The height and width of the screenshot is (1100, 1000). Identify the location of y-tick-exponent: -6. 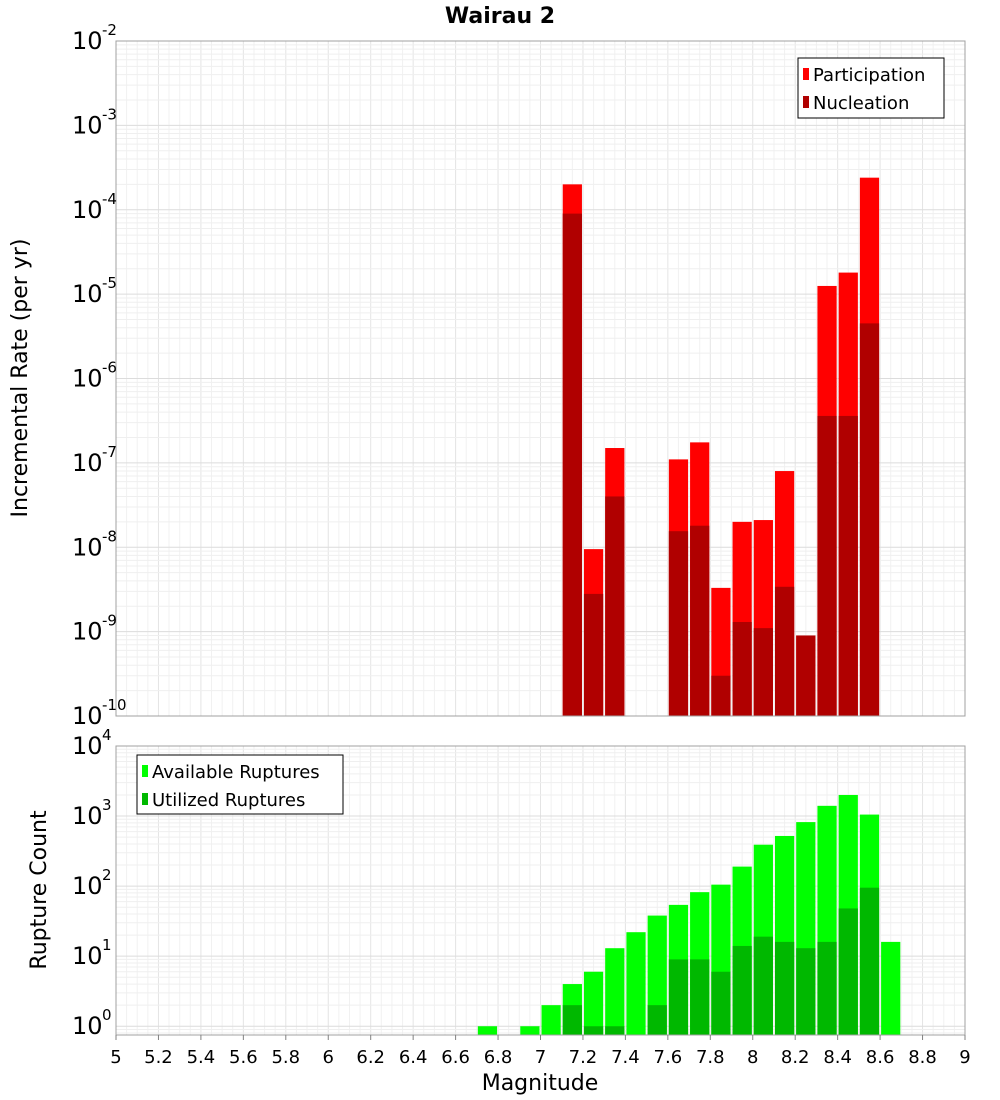
(109, 368).